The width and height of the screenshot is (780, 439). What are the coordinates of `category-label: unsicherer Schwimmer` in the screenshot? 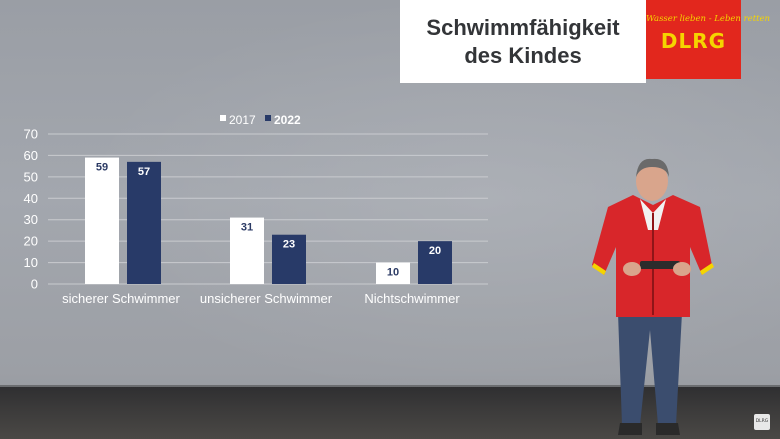 It's located at (266, 298).